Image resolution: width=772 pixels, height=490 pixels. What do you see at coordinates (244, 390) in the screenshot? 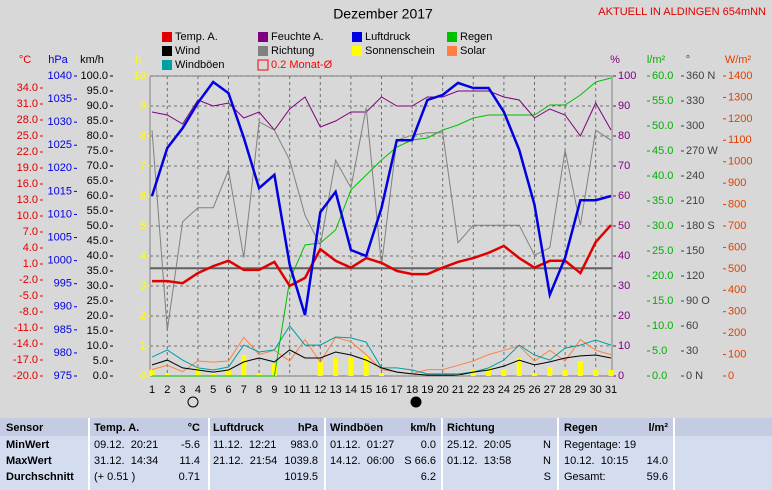
I see `x-tick-label: 7` at bounding box center [244, 390].